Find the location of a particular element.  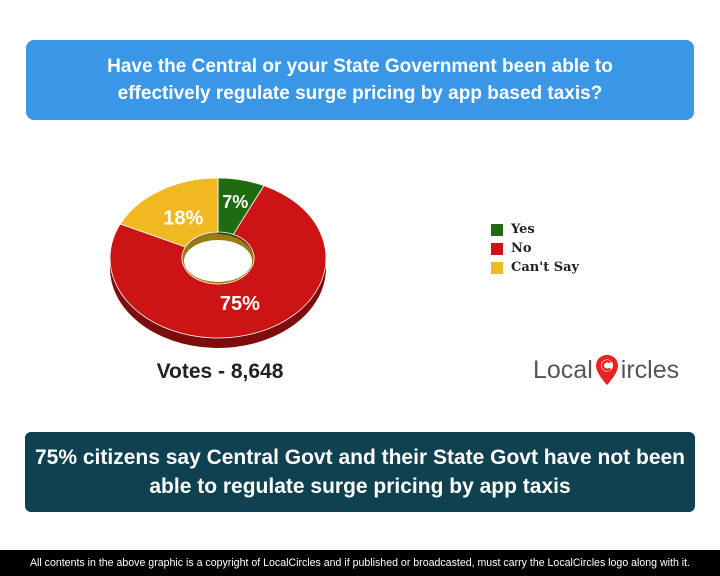

legend-item-no: No is located at coordinates (535, 248).